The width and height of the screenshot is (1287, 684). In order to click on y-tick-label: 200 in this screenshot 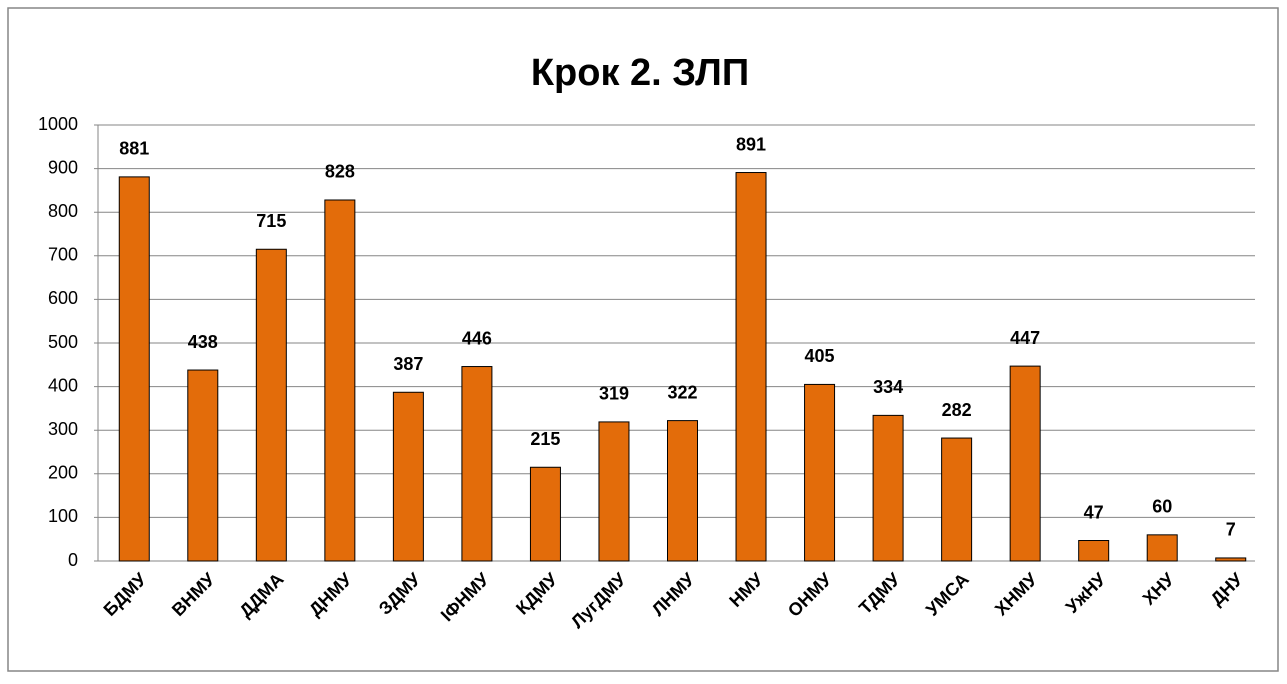, I will do `click(63, 473)`.